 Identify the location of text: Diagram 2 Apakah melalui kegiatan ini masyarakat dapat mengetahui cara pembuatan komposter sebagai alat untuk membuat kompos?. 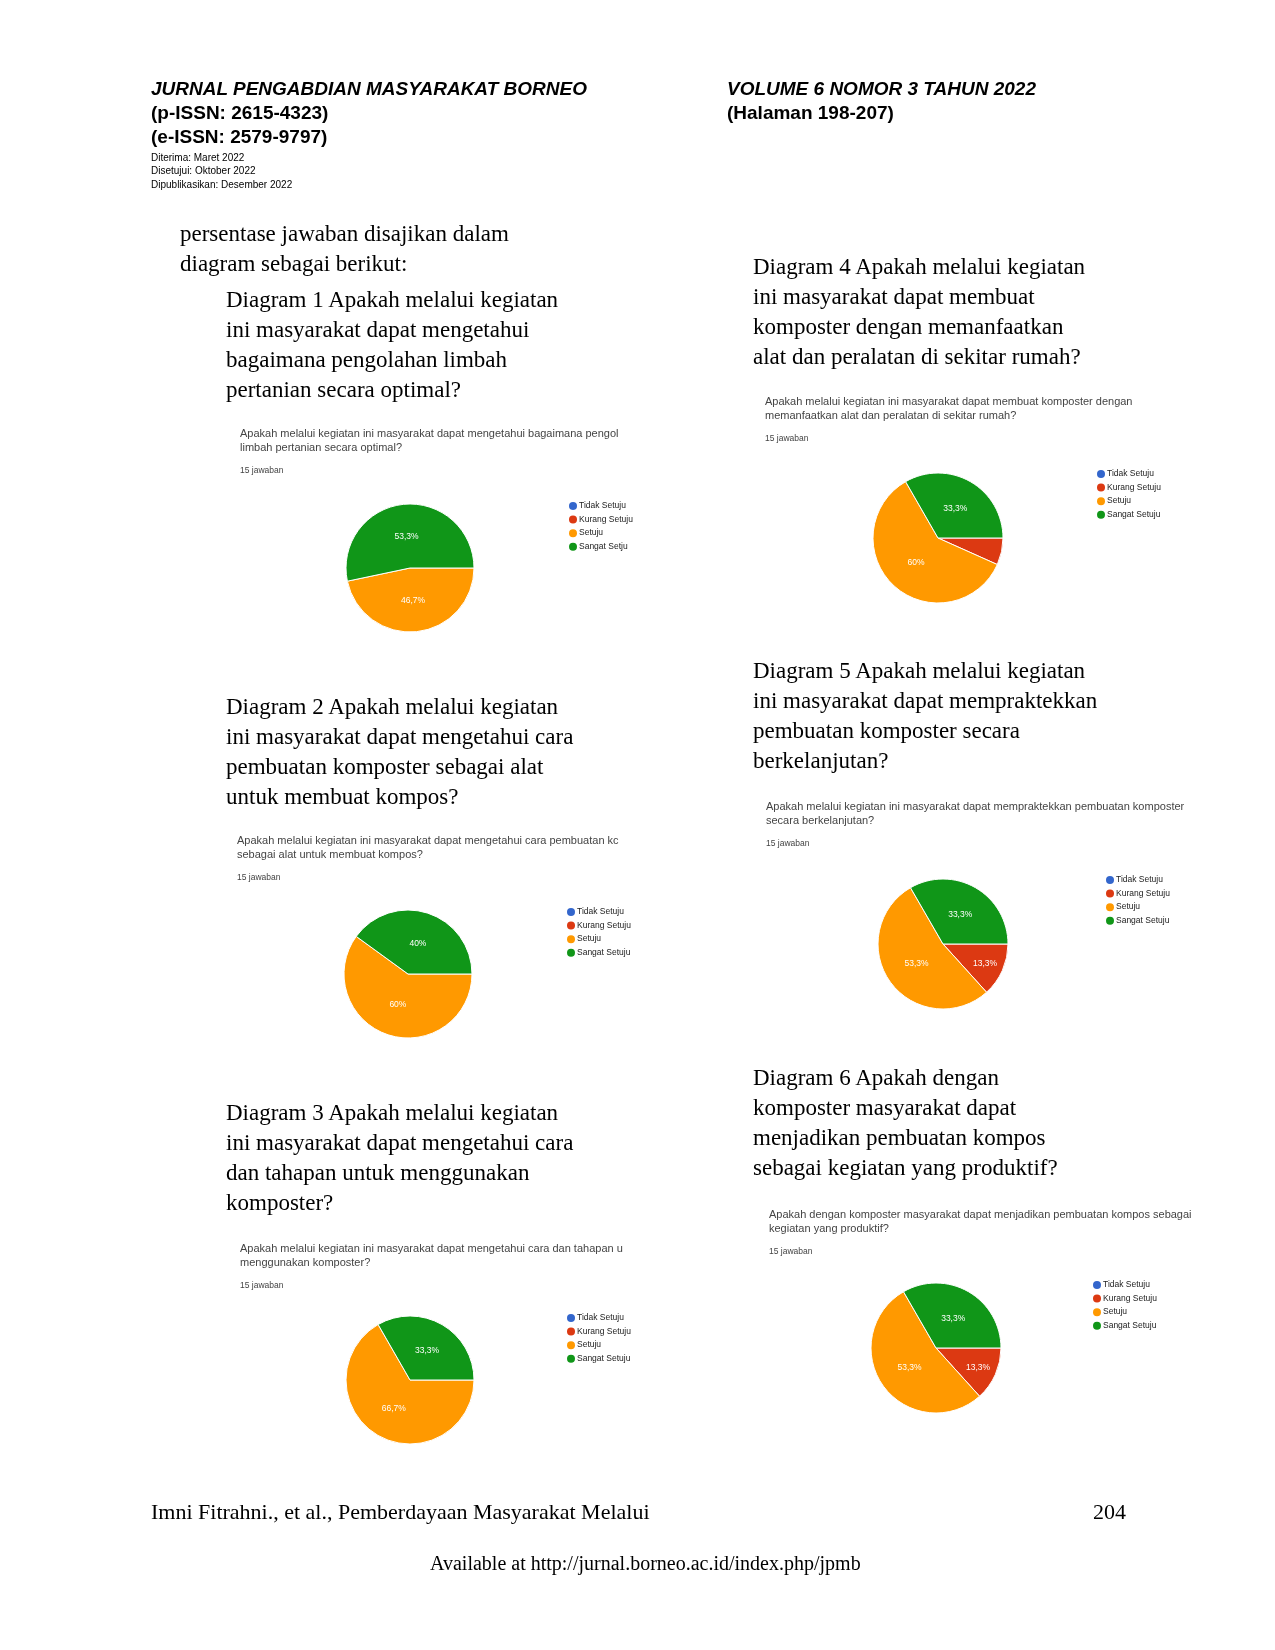
(400, 751).